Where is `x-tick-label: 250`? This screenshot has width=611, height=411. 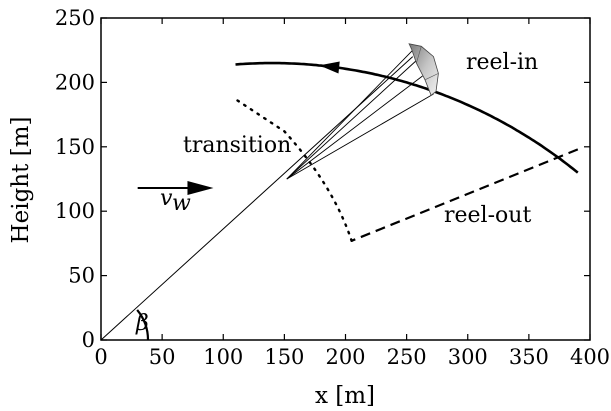
x-tick-label: 250 is located at coordinates (407, 357).